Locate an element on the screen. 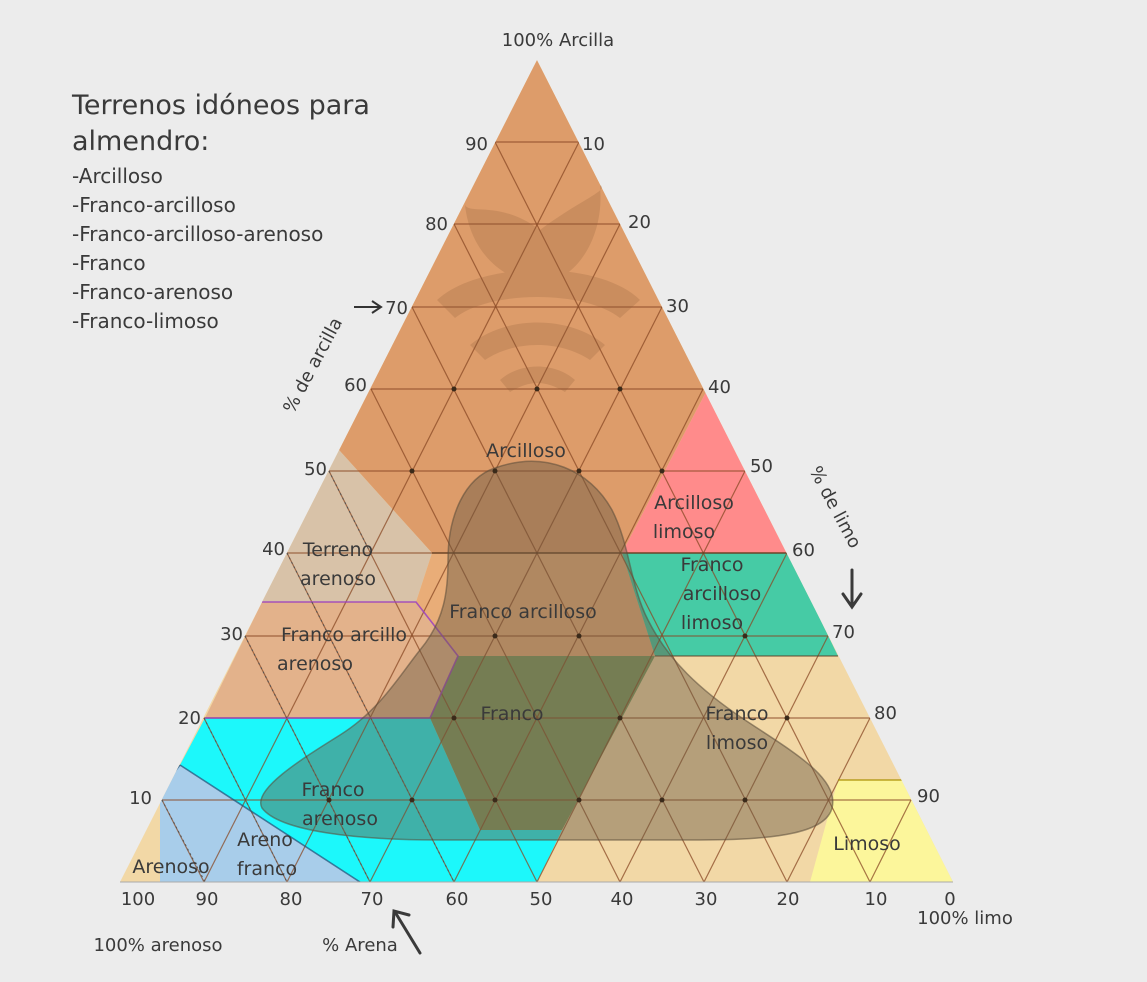 This screenshot has height=982, width=1147. sand-tick: 100 is located at coordinates (138, 899).